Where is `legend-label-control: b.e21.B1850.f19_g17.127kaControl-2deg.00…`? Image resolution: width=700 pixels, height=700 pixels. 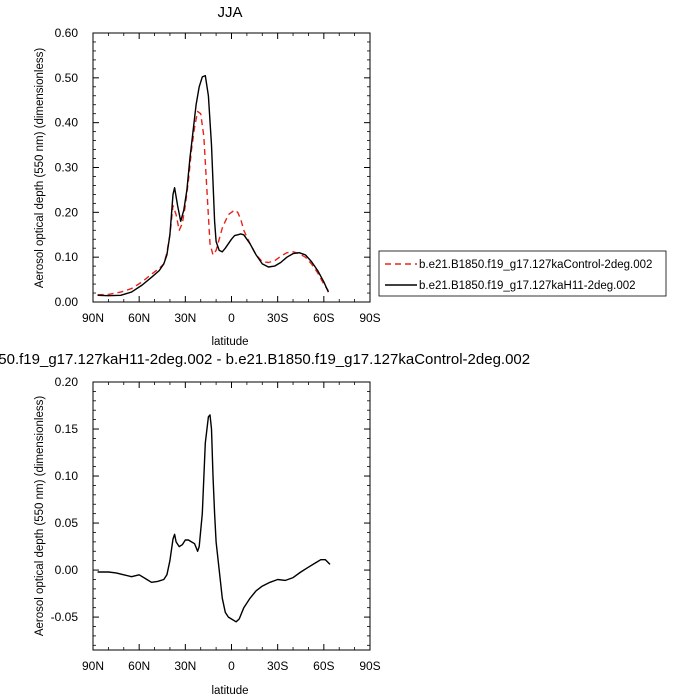
legend-label-control: b.e21.B1850.f19_g17.127kaControl-2deg.00… is located at coordinates (535, 265).